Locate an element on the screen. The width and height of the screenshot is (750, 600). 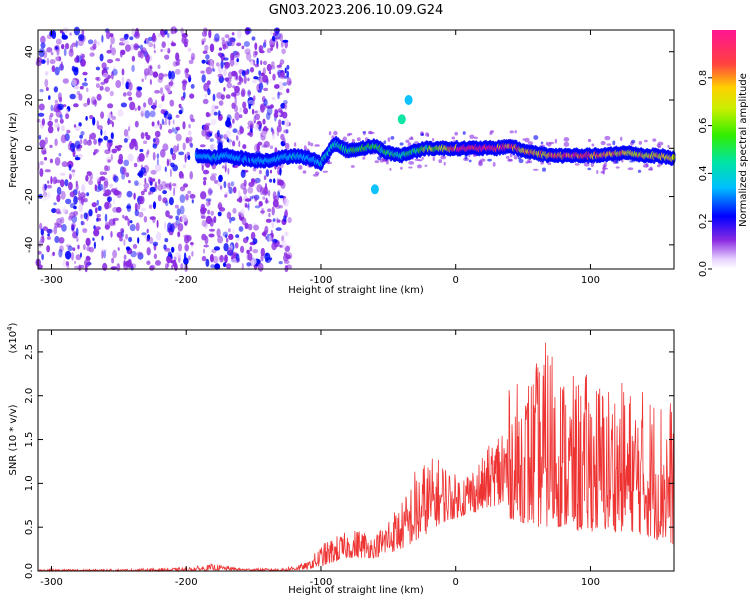
colorbar-tick-label: 0.4 is located at coordinates (703, 173).